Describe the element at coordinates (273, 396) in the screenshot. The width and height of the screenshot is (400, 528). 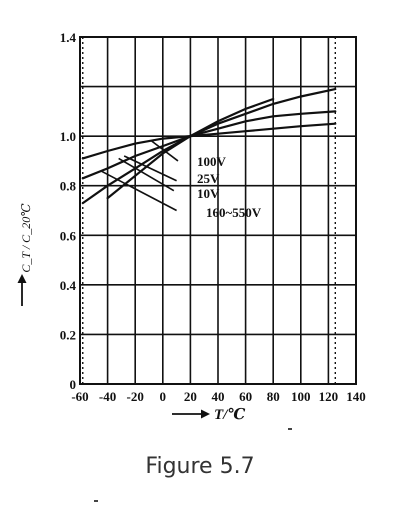
I see `x-tick-label: 80` at that location.